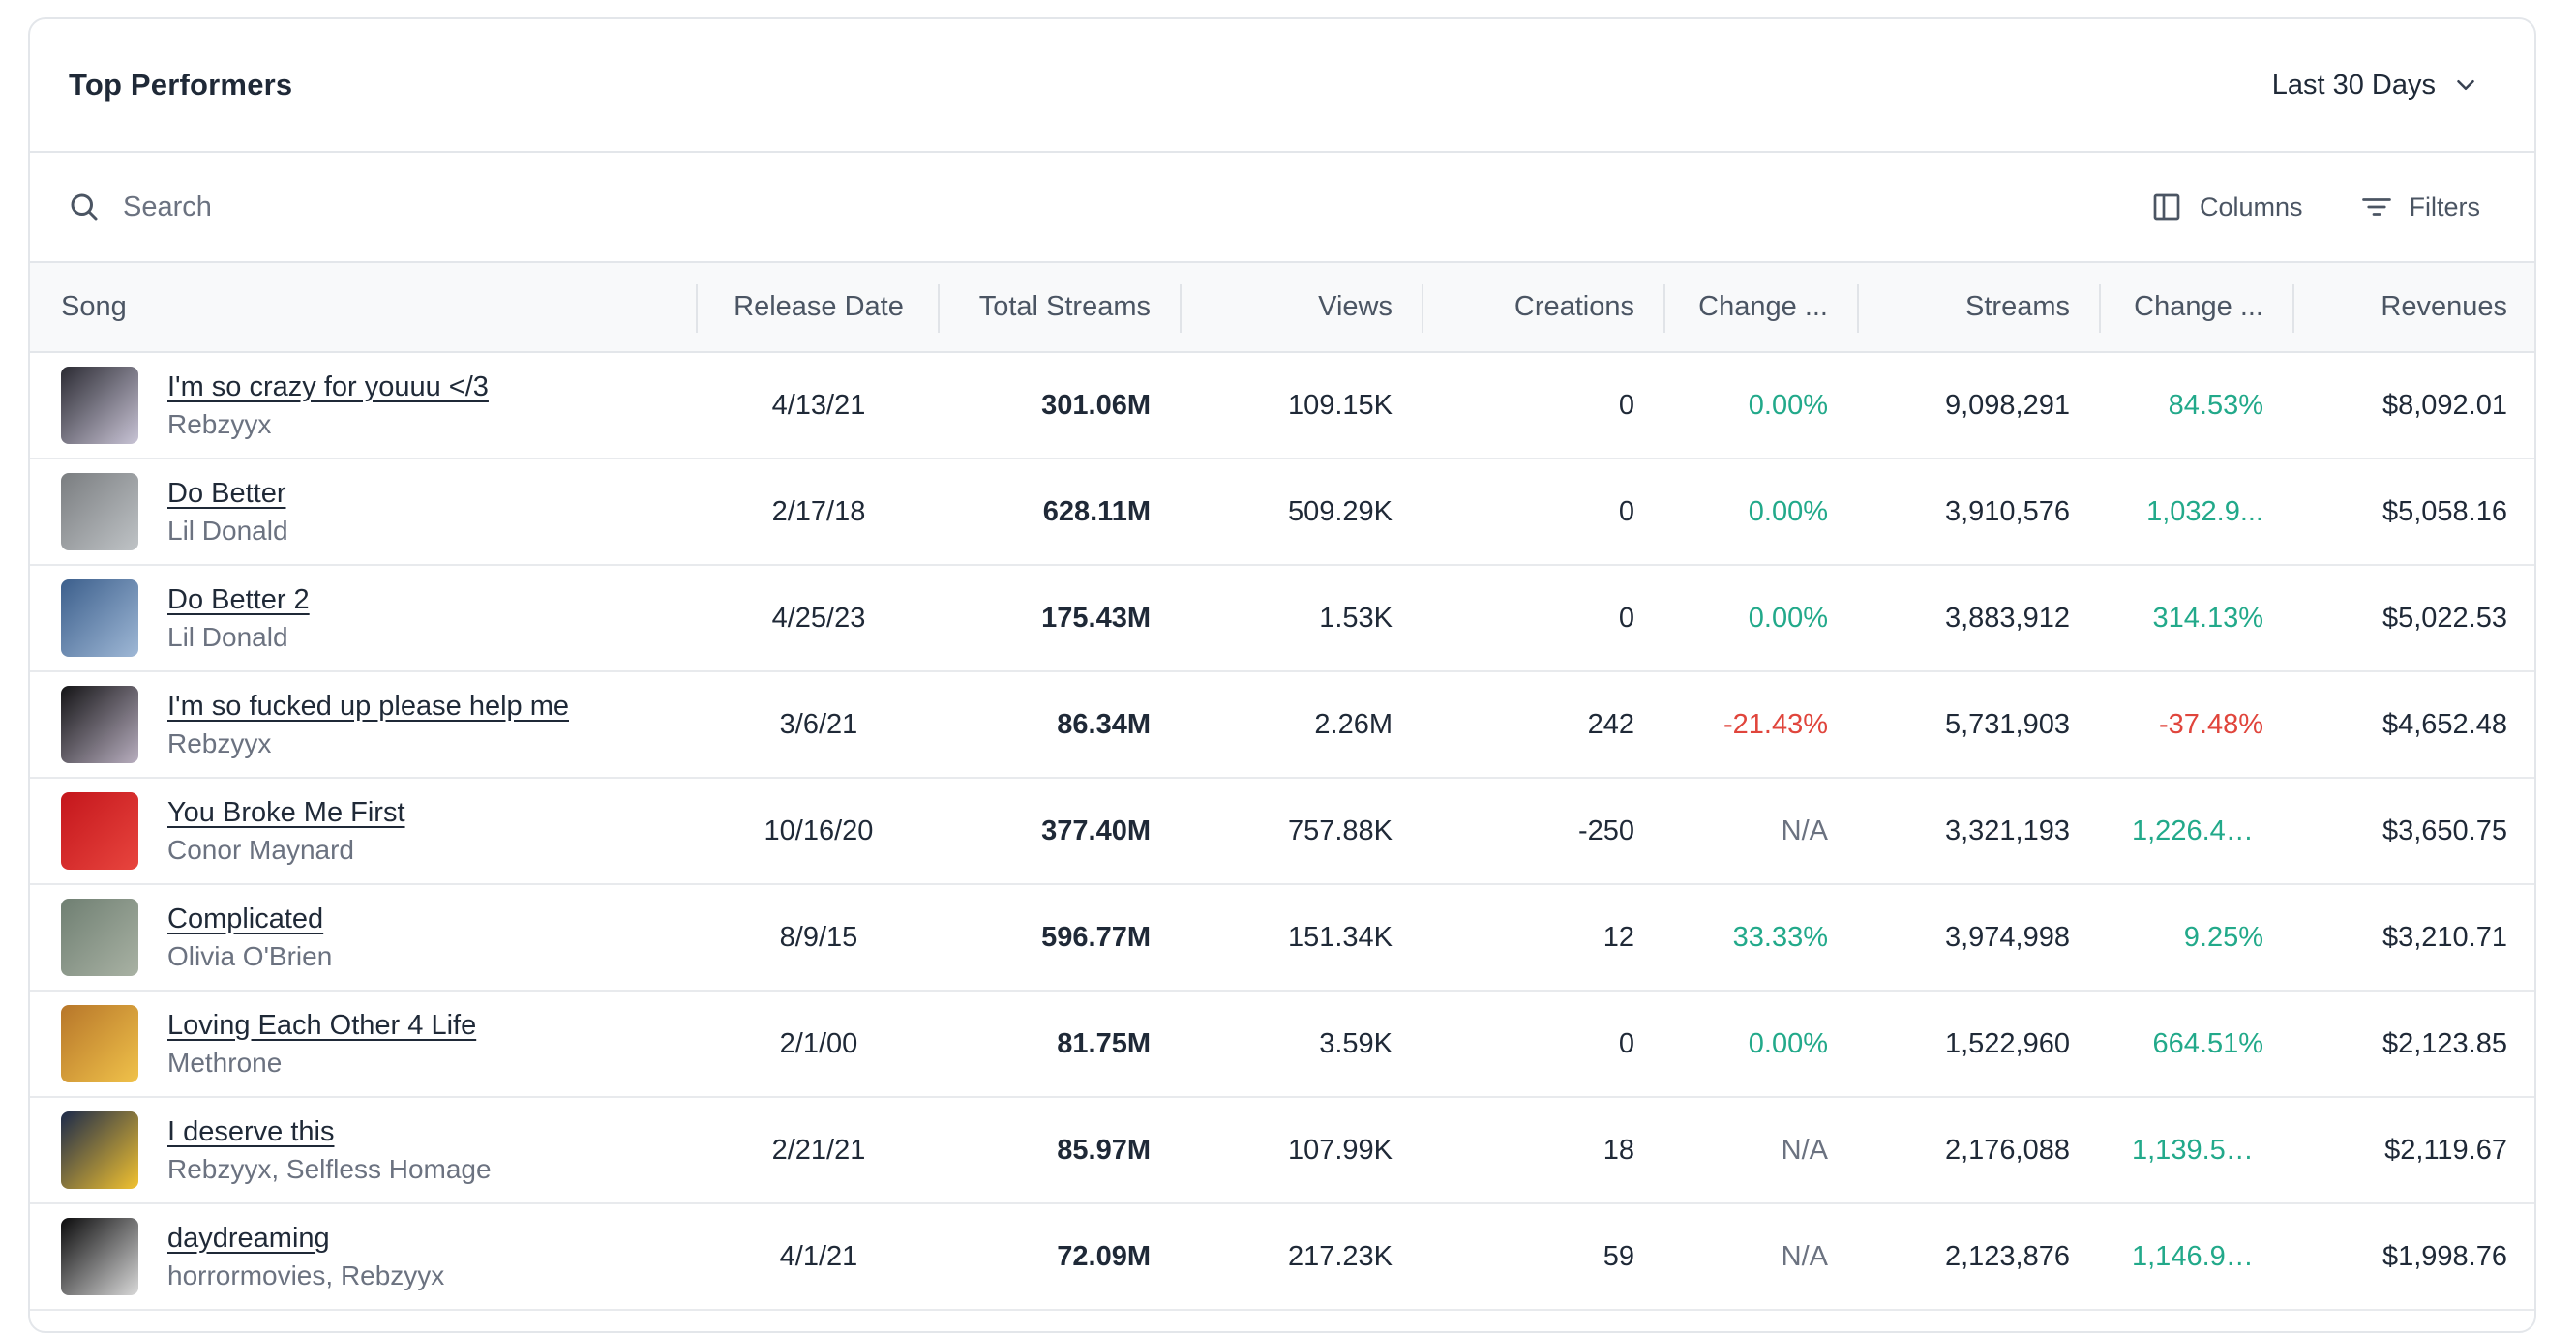  I want to click on toolbar-actions: Columns Filters, so click(2314, 207).